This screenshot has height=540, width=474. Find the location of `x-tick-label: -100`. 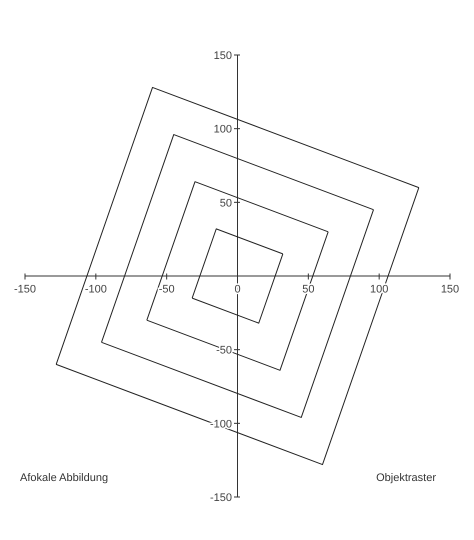

x-tick-label: -100 is located at coordinates (95, 290).